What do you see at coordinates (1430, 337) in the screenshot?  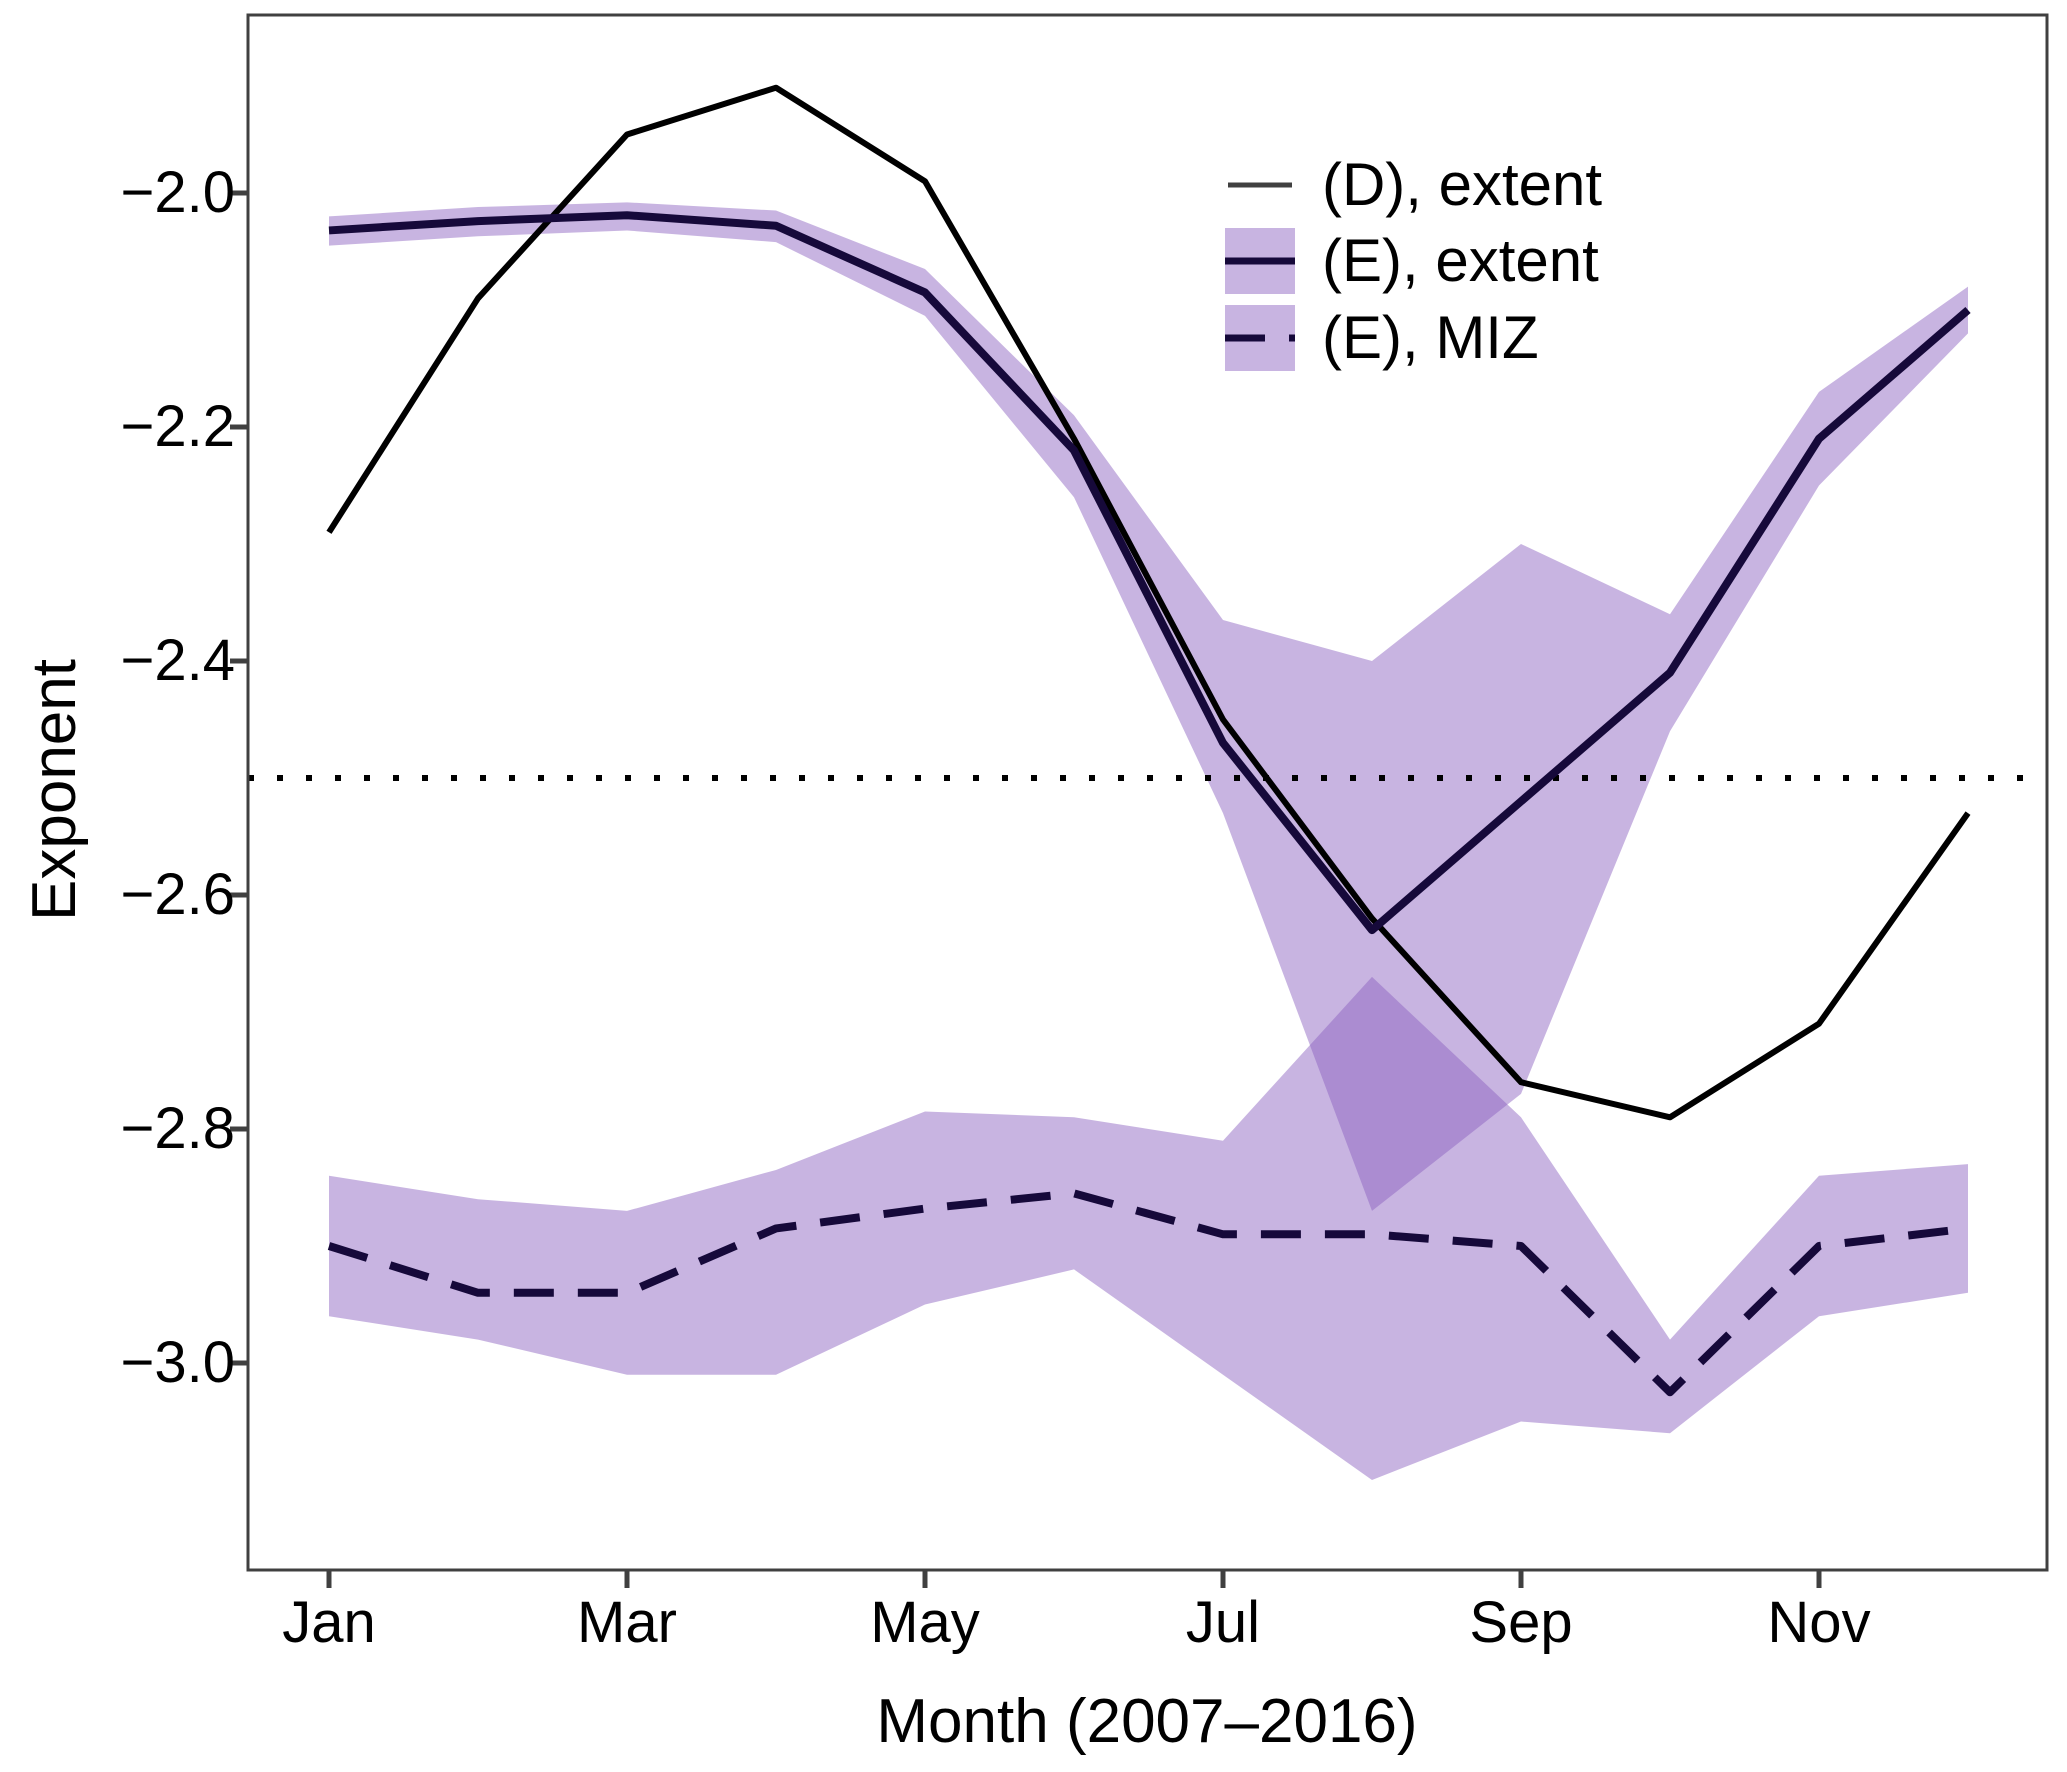 I see `legend-label-2: (E), MIZ` at bounding box center [1430, 337].